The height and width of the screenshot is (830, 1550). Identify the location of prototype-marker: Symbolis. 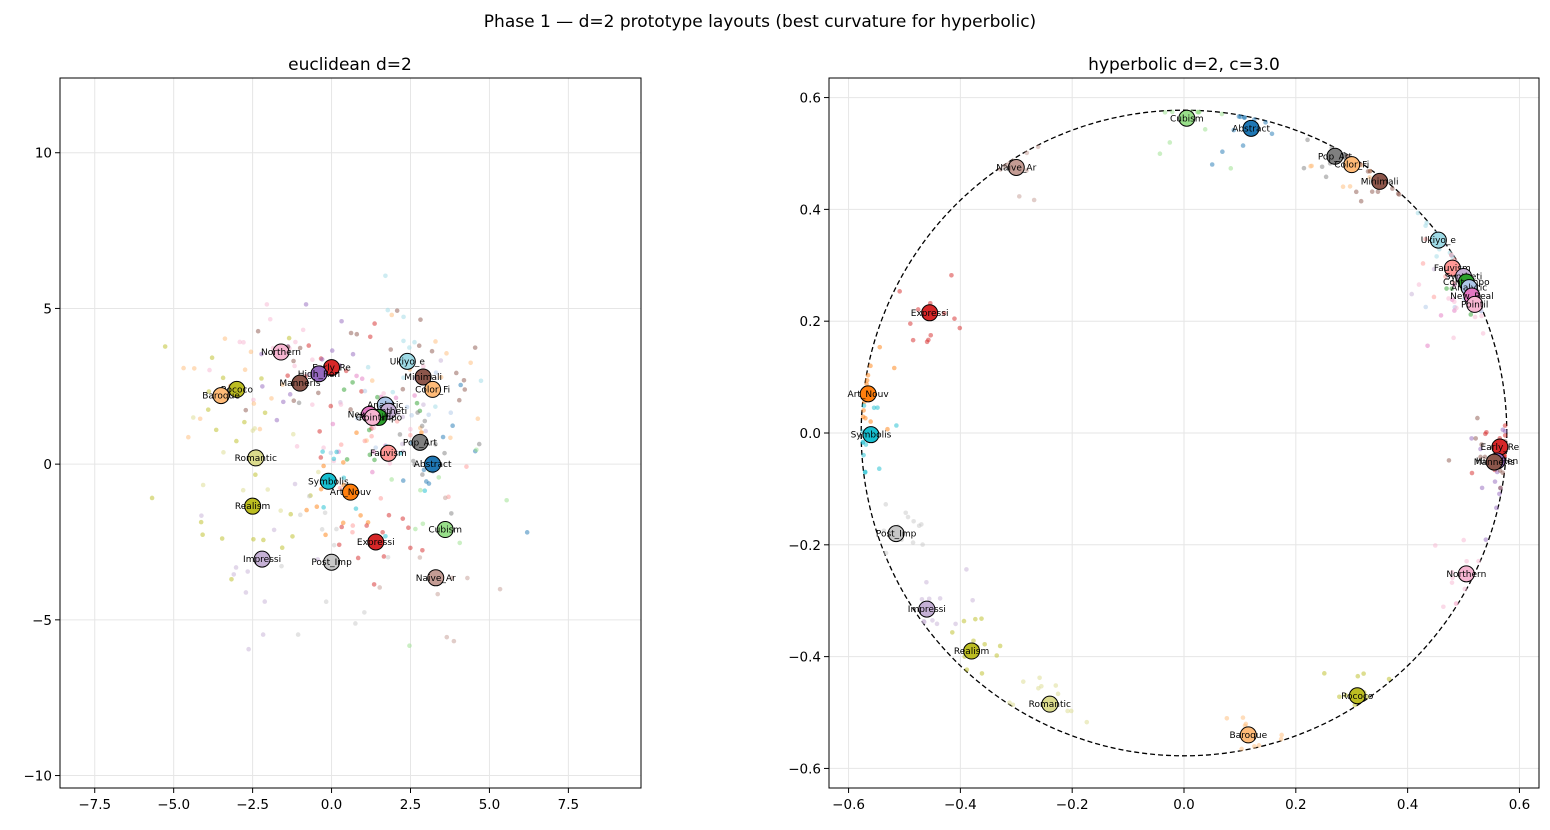
(328, 481).